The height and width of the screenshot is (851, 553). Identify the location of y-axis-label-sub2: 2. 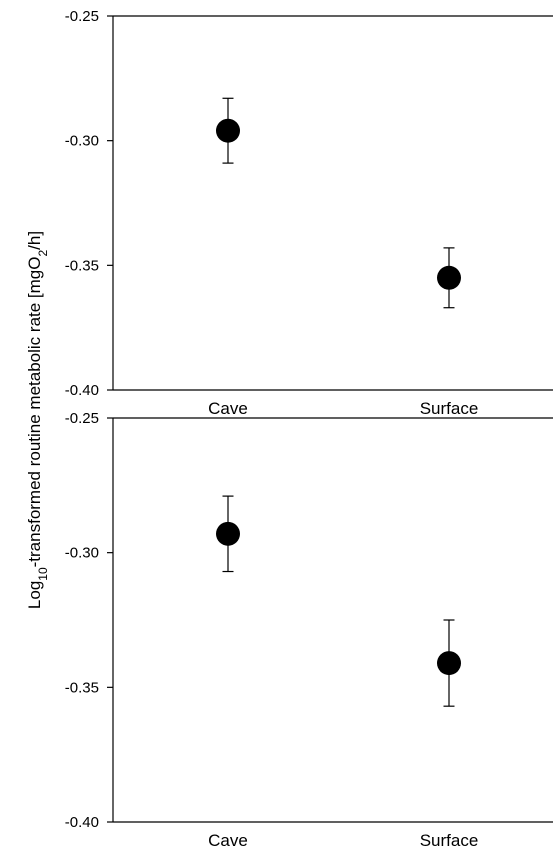
(43, 253).